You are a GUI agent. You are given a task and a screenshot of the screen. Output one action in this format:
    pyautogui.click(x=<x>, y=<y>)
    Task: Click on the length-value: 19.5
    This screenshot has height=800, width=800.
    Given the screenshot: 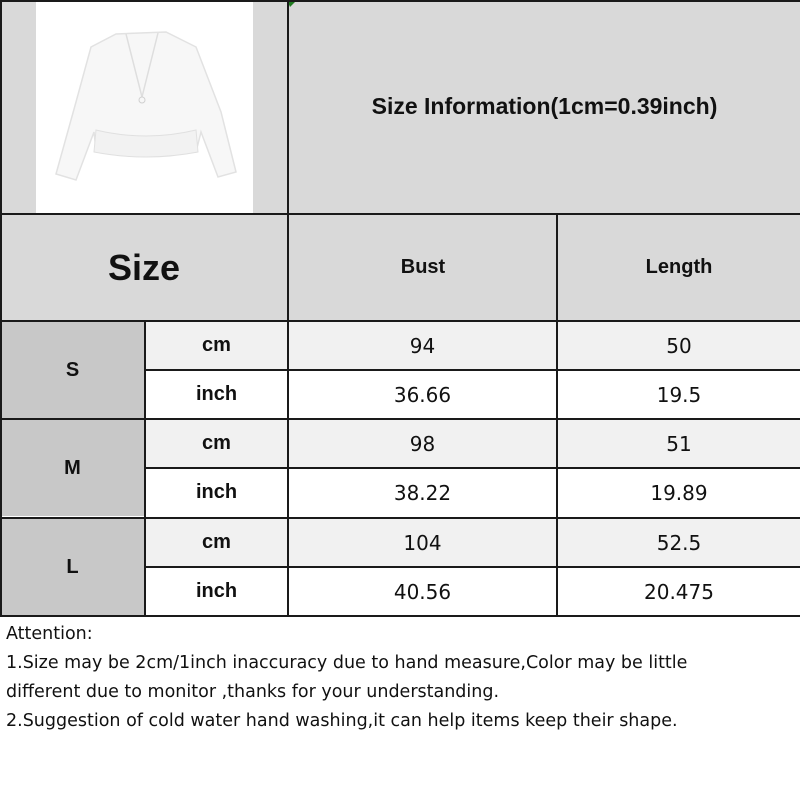 What is the action you would take?
    pyautogui.click(x=679, y=394)
    